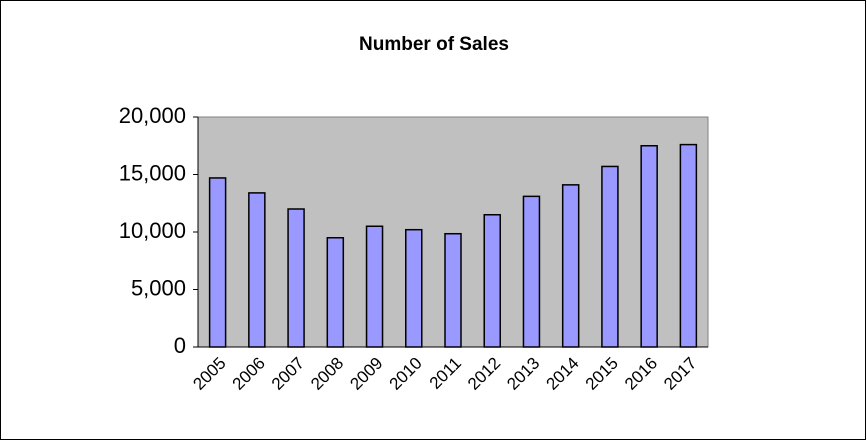 The height and width of the screenshot is (441, 867). What do you see at coordinates (152, 230) in the screenshot?
I see `y-tick-label: 10,000` at bounding box center [152, 230].